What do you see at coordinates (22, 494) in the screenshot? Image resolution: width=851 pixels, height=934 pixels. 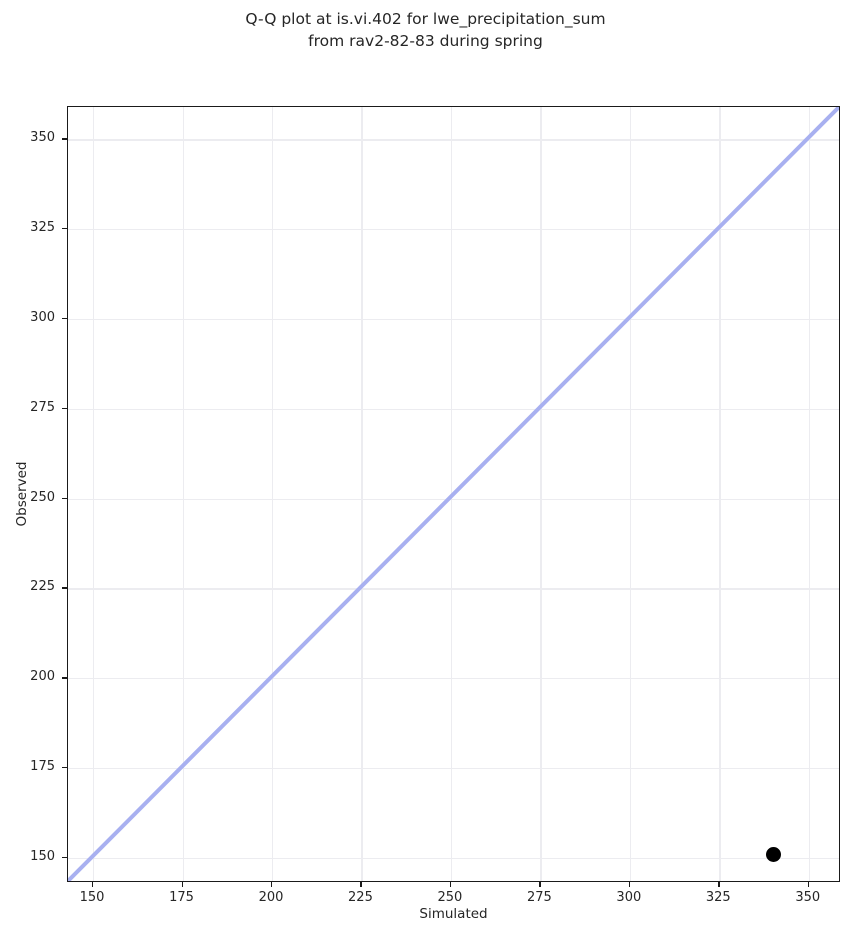 I see `y-axis-label: Observed` at bounding box center [22, 494].